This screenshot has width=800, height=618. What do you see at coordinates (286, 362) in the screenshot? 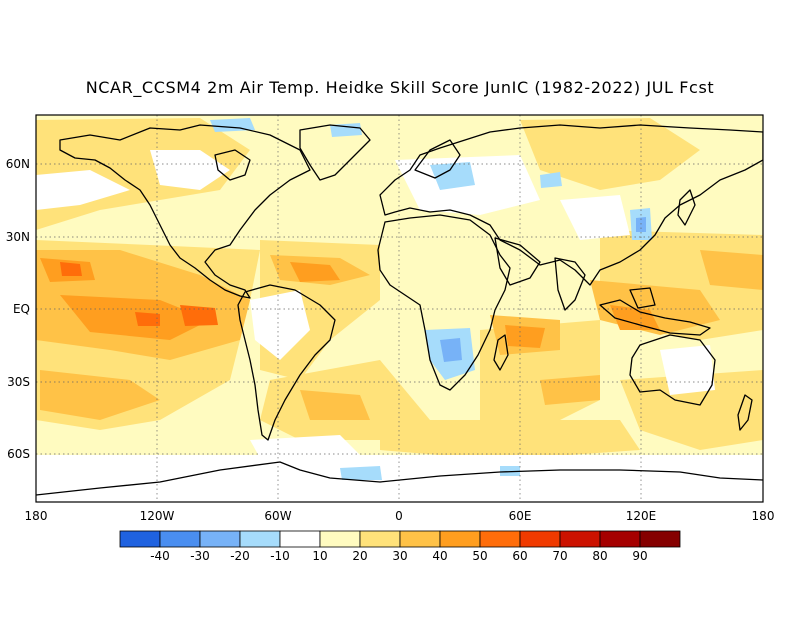
I see `coast-south-america` at bounding box center [286, 362].